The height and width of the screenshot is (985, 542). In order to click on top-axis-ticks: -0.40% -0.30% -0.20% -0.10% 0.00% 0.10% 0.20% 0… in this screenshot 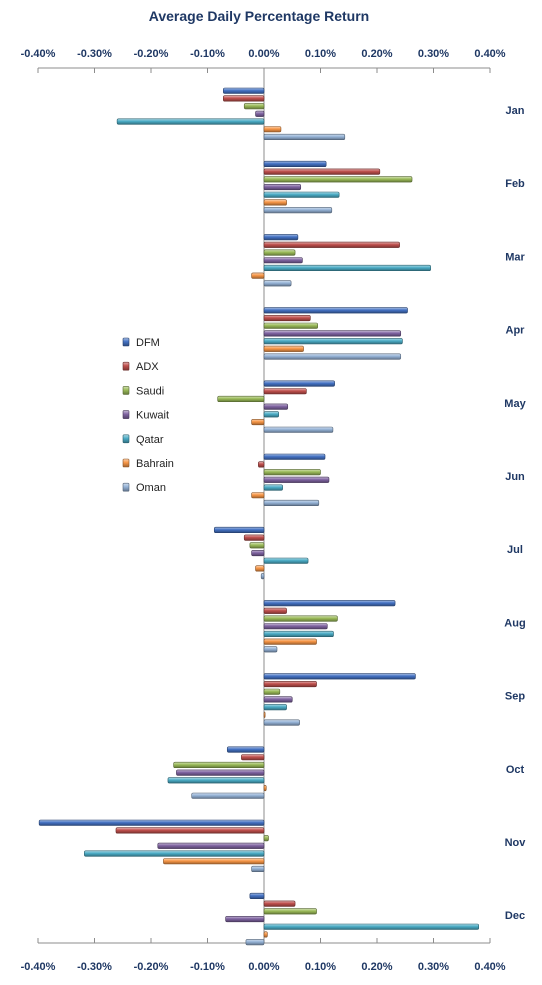, I will do `click(263, 60)`.